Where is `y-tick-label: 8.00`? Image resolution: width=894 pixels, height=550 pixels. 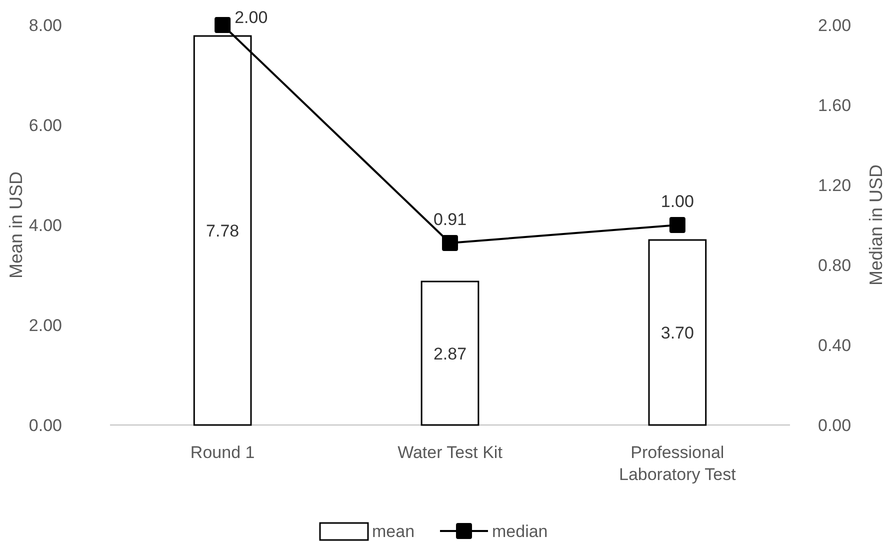
y-tick-label: 8.00 is located at coordinates (45, 25).